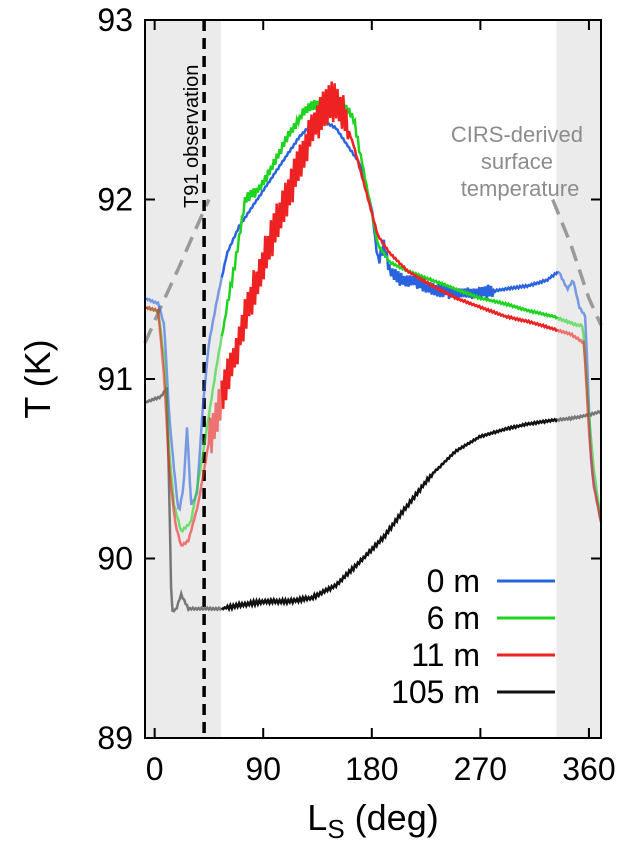 Image resolution: width=621 pixels, height=852 pixels. Describe the element at coordinates (445, 655) in the screenshot. I see `legend-label: 11 m` at that location.